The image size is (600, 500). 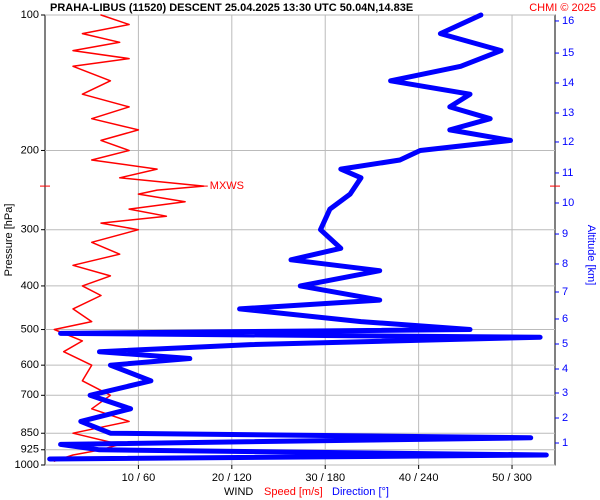 I want to click on y2-tick-label: 4, so click(x=565, y=369).